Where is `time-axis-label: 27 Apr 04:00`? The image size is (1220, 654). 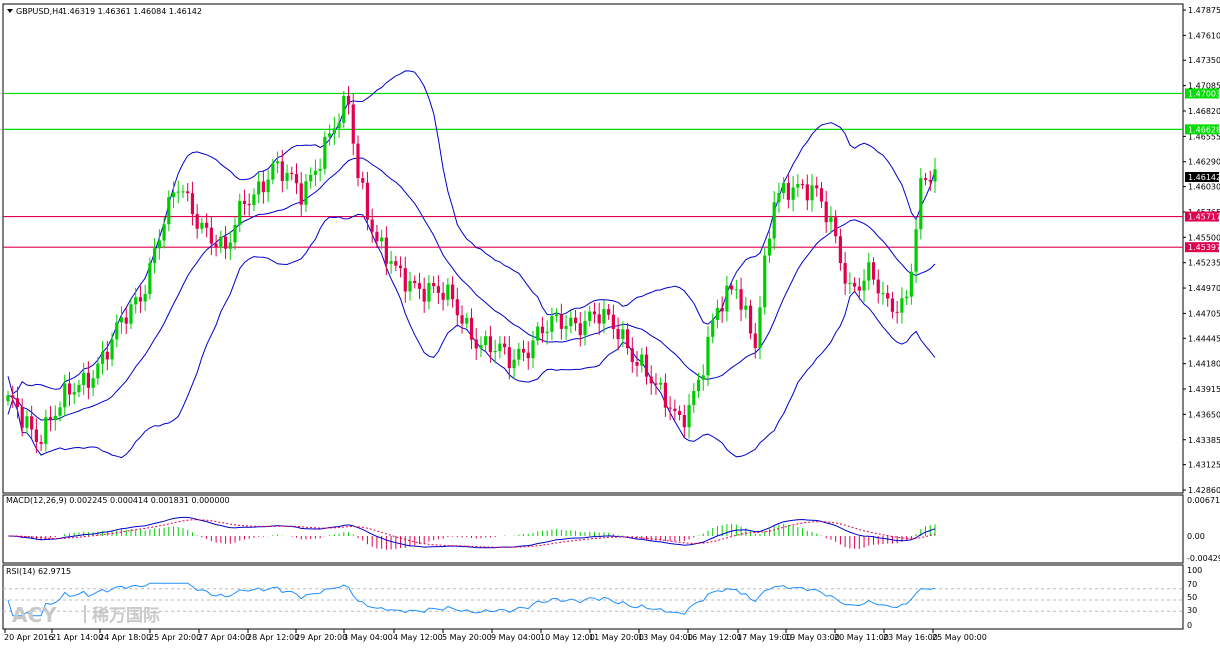 time-axis-label: 27 Apr 04:00 is located at coordinates (224, 637).